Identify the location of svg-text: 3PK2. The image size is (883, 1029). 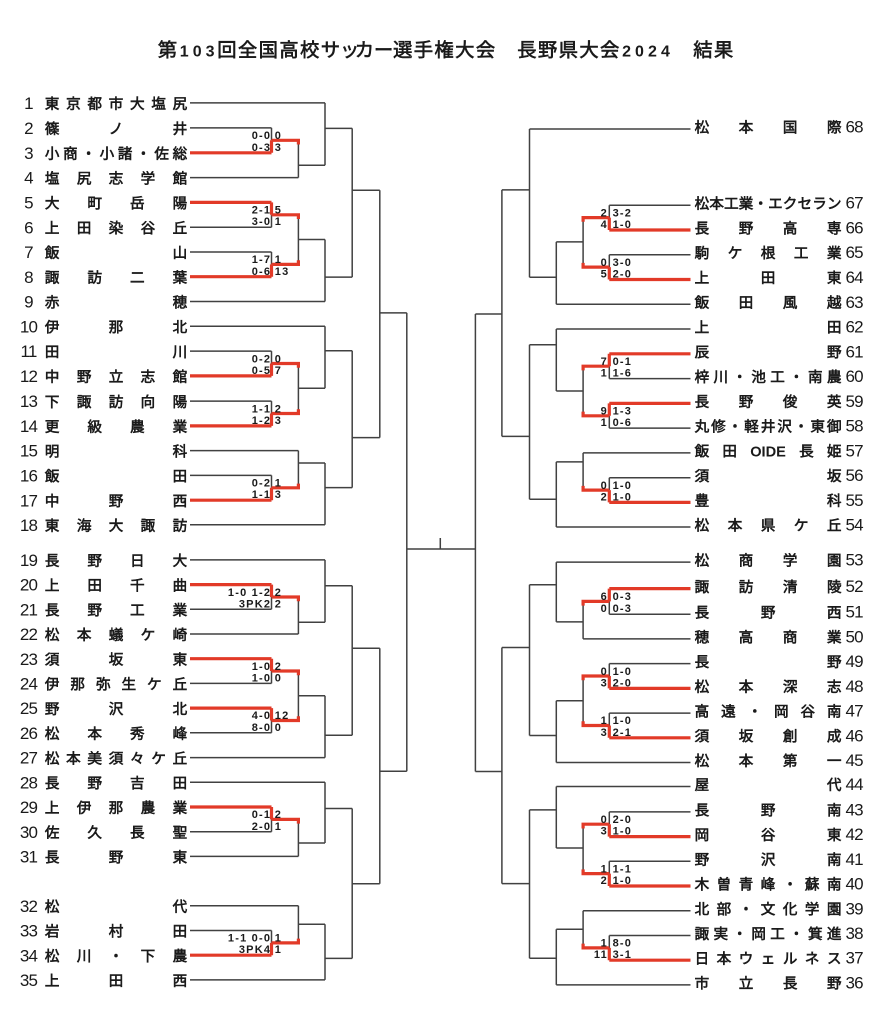
(255, 604).